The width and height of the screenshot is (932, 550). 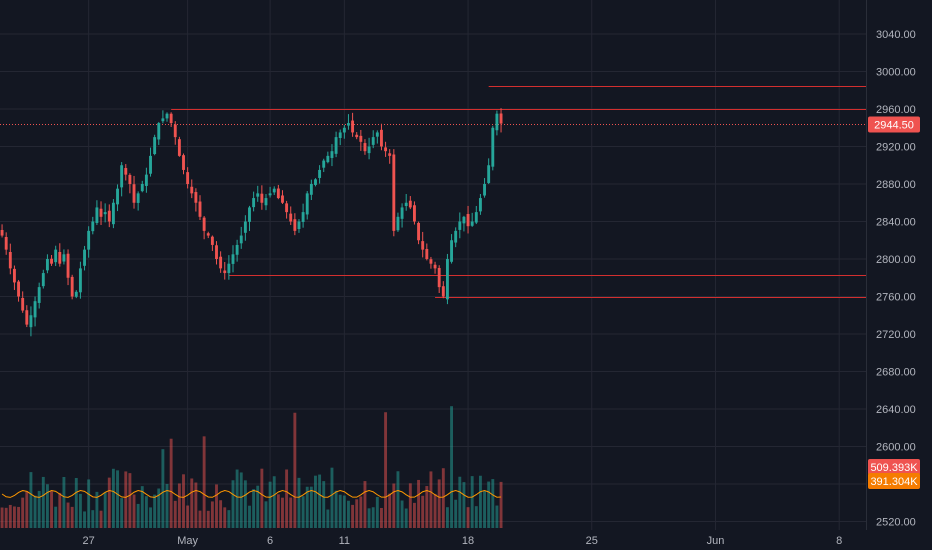 What do you see at coordinates (187, 541) in the screenshot?
I see `time-tick-label: May` at bounding box center [187, 541].